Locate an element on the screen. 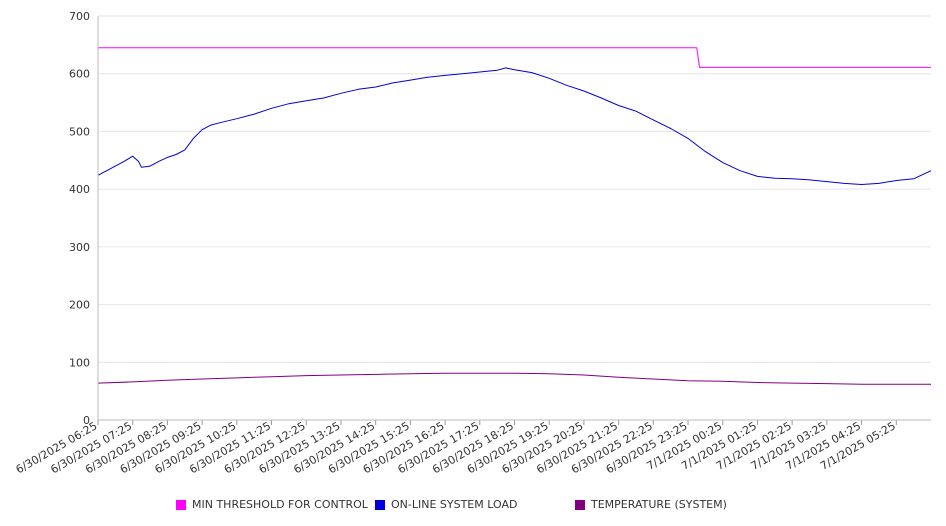 The image size is (946, 526). y-tick-label: 600 is located at coordinates (79, 74).